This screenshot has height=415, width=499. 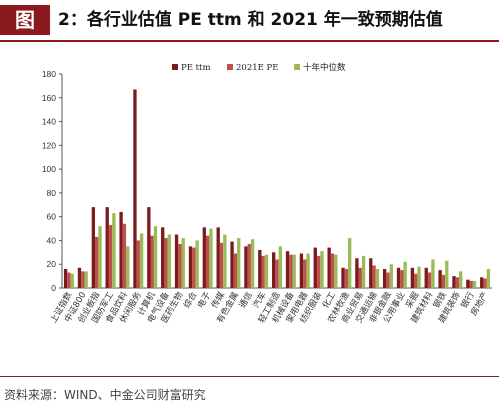 What do you see at coordinates (25, 20) in the screenshot?
I see `figure-badge: 图` at bounding box center [25, 20].